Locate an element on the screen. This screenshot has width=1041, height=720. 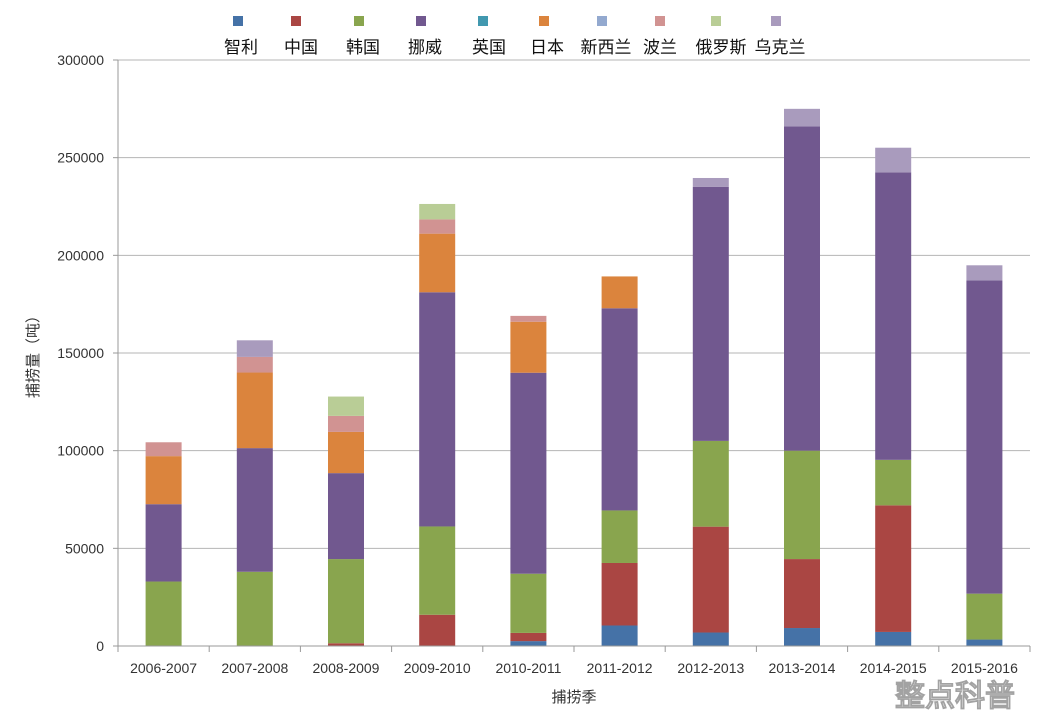
x-tick-label: 2015-2016 is located at coordinates (984, 668).